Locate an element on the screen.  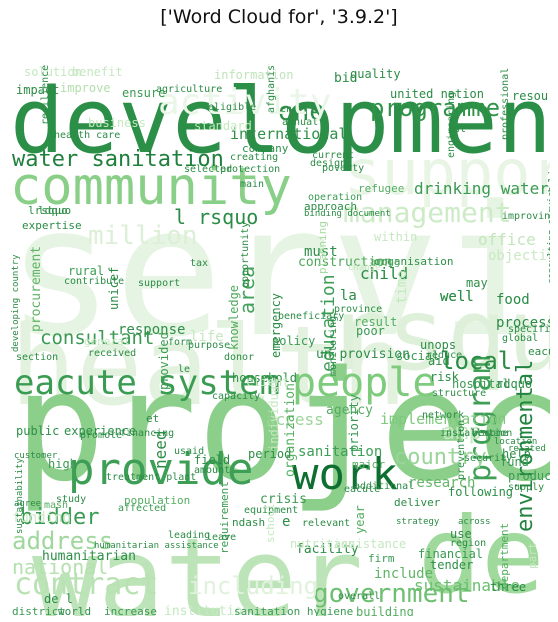
word-related: related is located at coordinates (527, 449).